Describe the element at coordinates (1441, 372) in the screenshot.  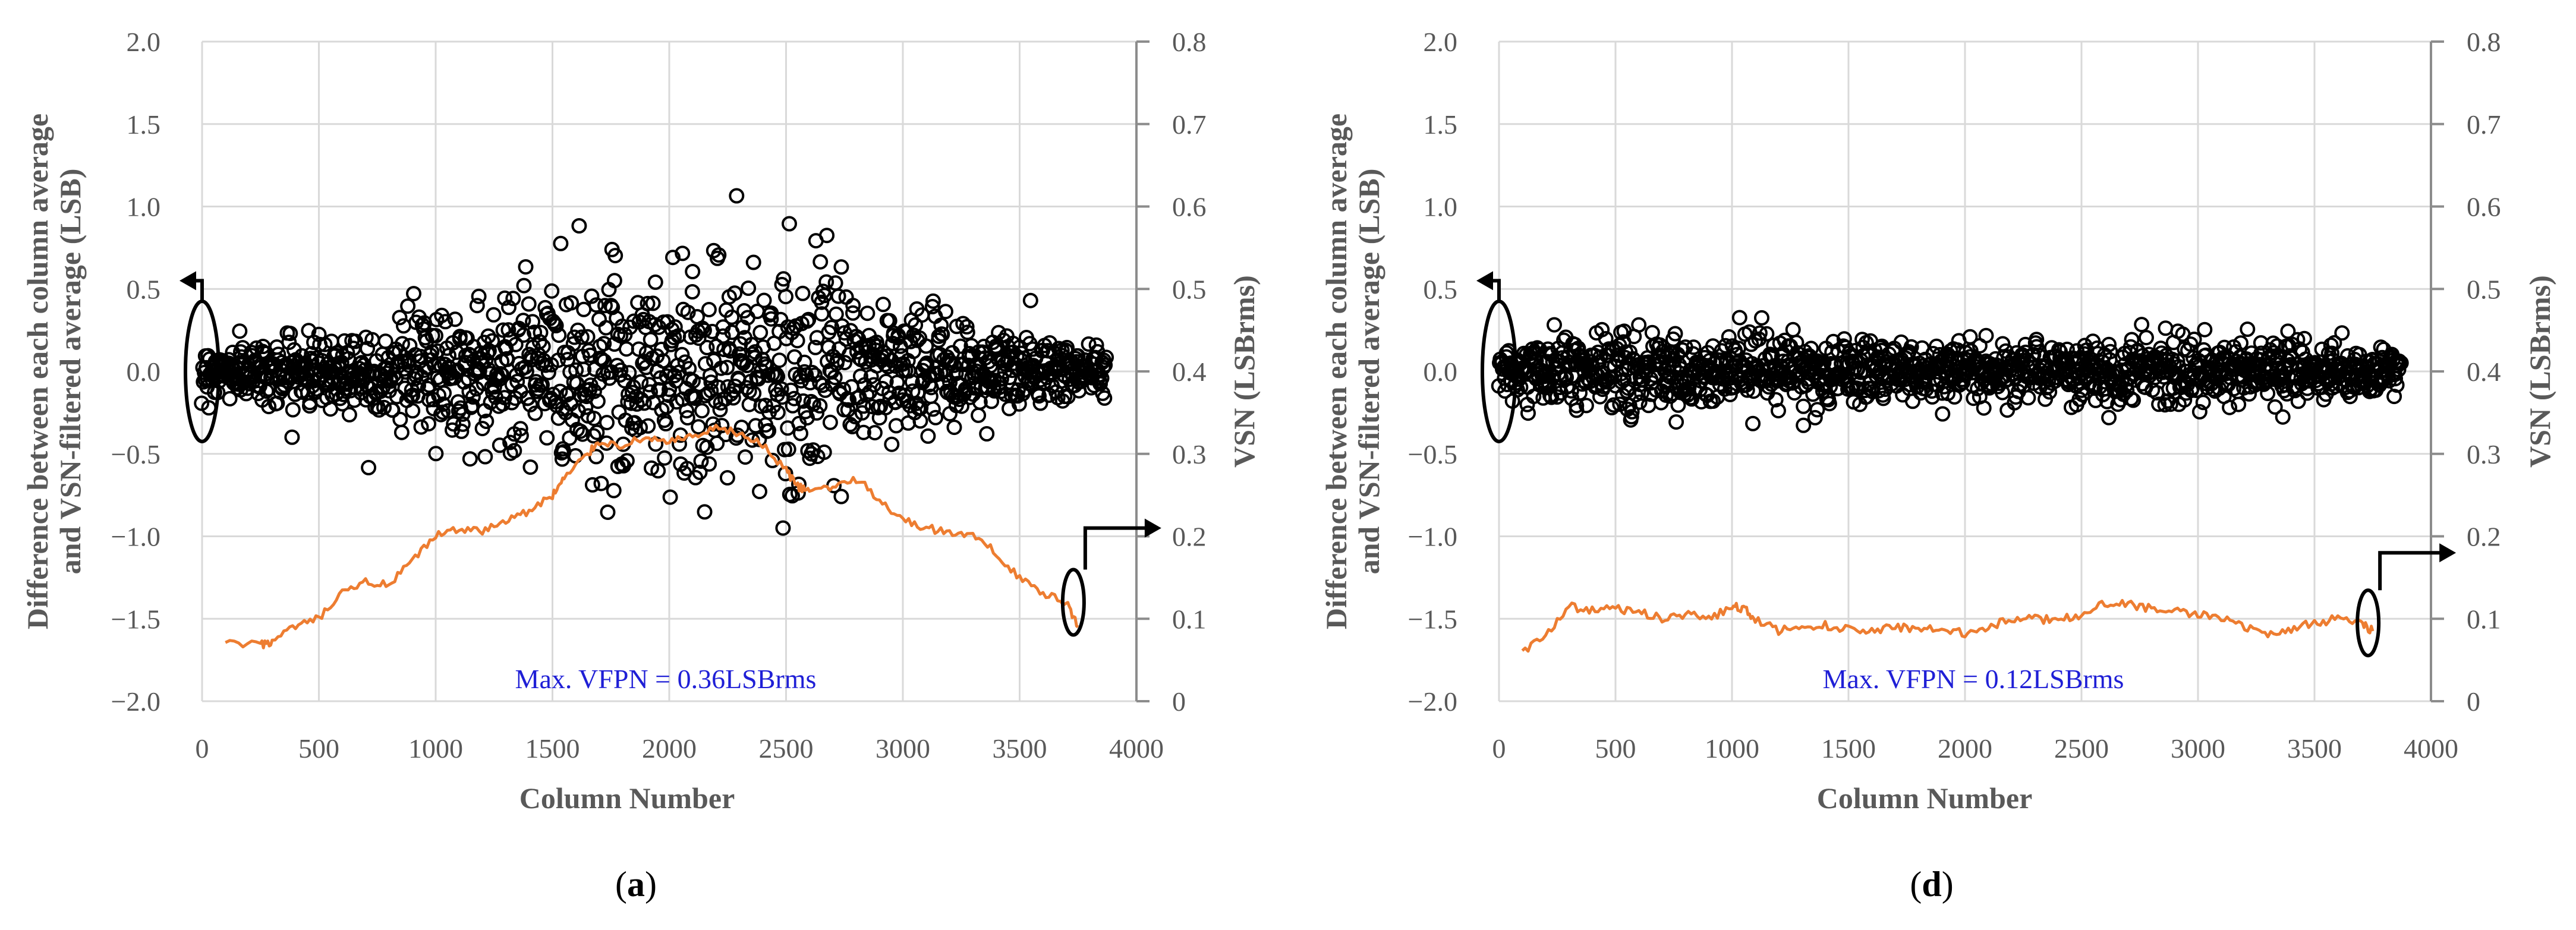
I see `y-tick-label: 0.0` at that location.